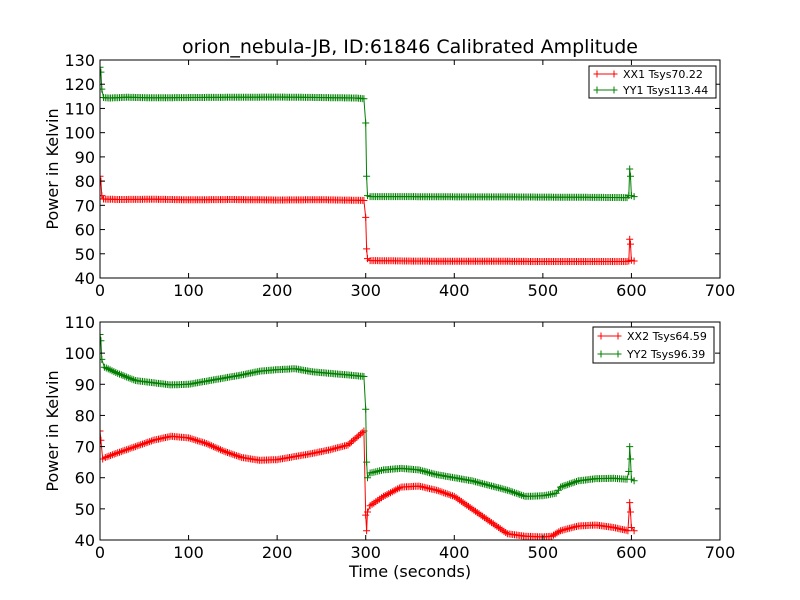 Image resolution: width=800 pixels, height=600 pixels. I want to click on x-axis-label: Time (seconds), so click(409, 571).